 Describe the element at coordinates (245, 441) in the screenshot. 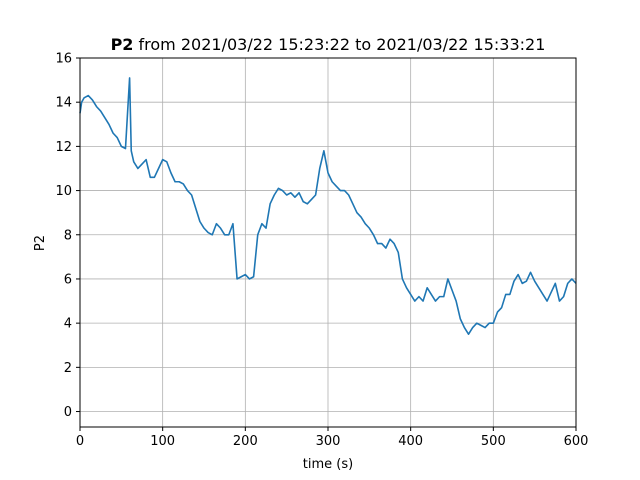

I see `x-tick-label: 200` at that location.